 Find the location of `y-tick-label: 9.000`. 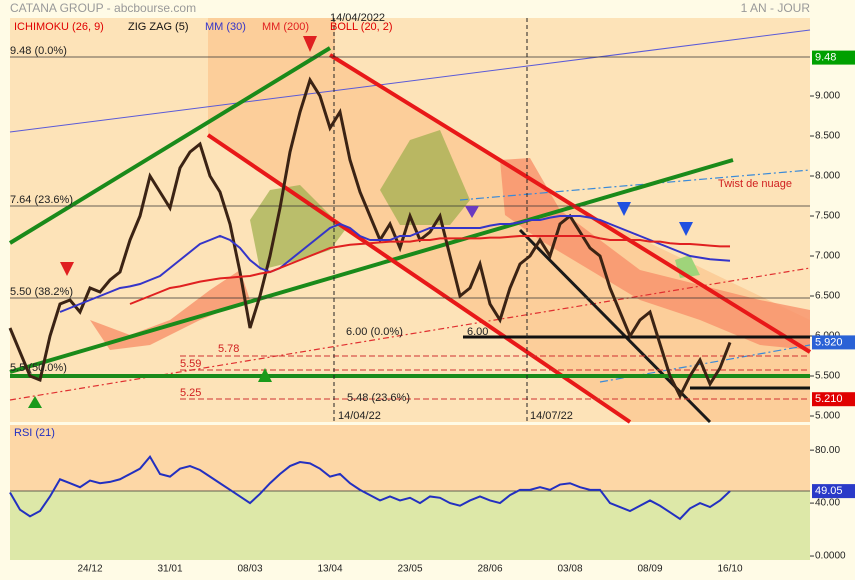

y-tick-label: 9.000 is located at coordinates (827, 96).